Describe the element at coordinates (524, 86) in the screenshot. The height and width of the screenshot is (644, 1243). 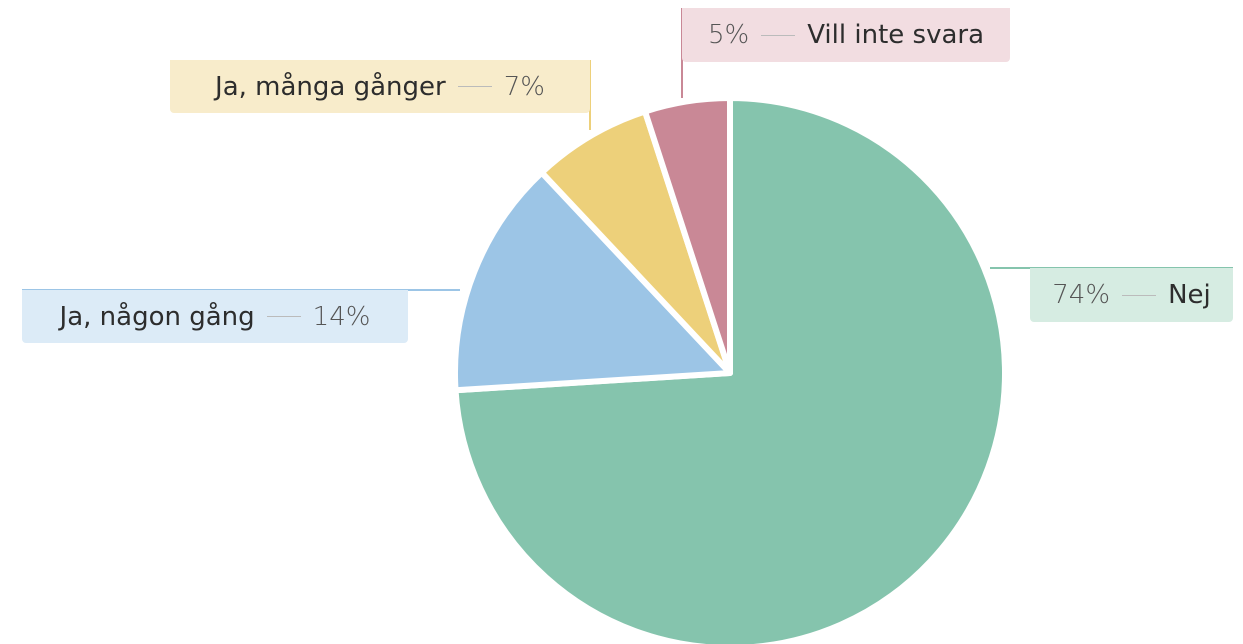
I see `value-label: 7%` at that location.